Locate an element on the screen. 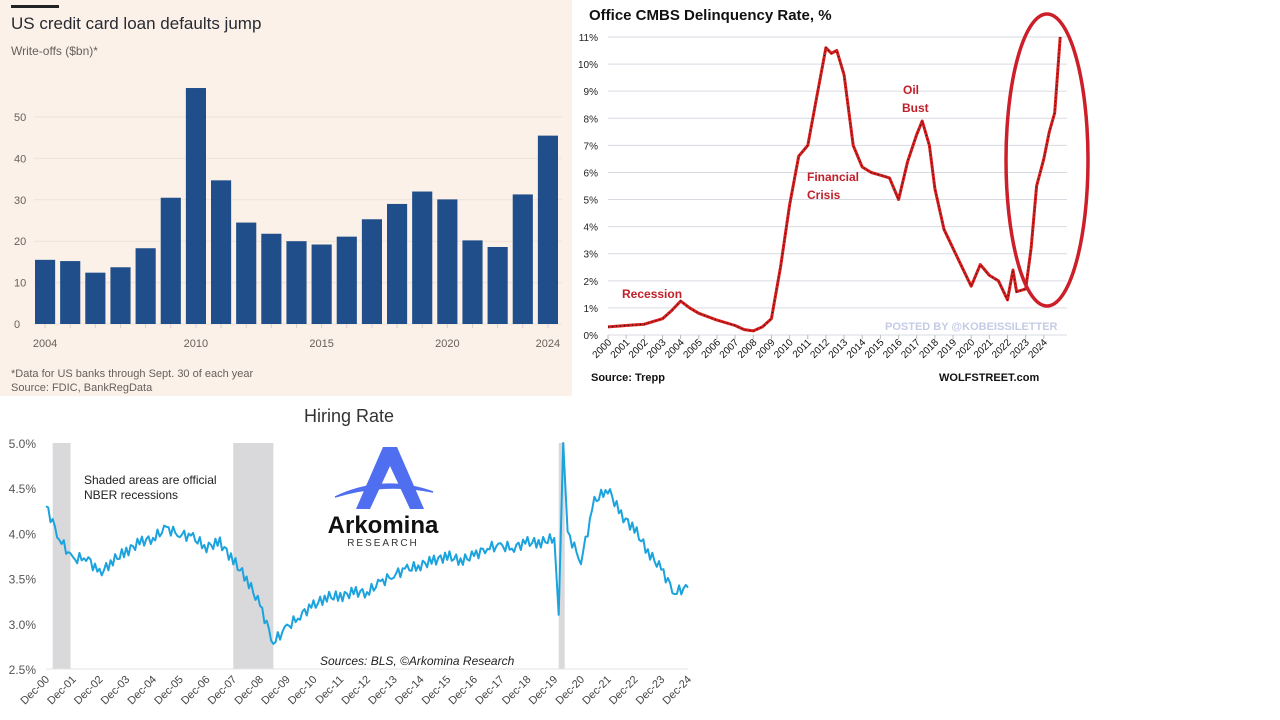 This screenshot has height=720, width=1280. bar-2021 is located at coordinates (472, 282).